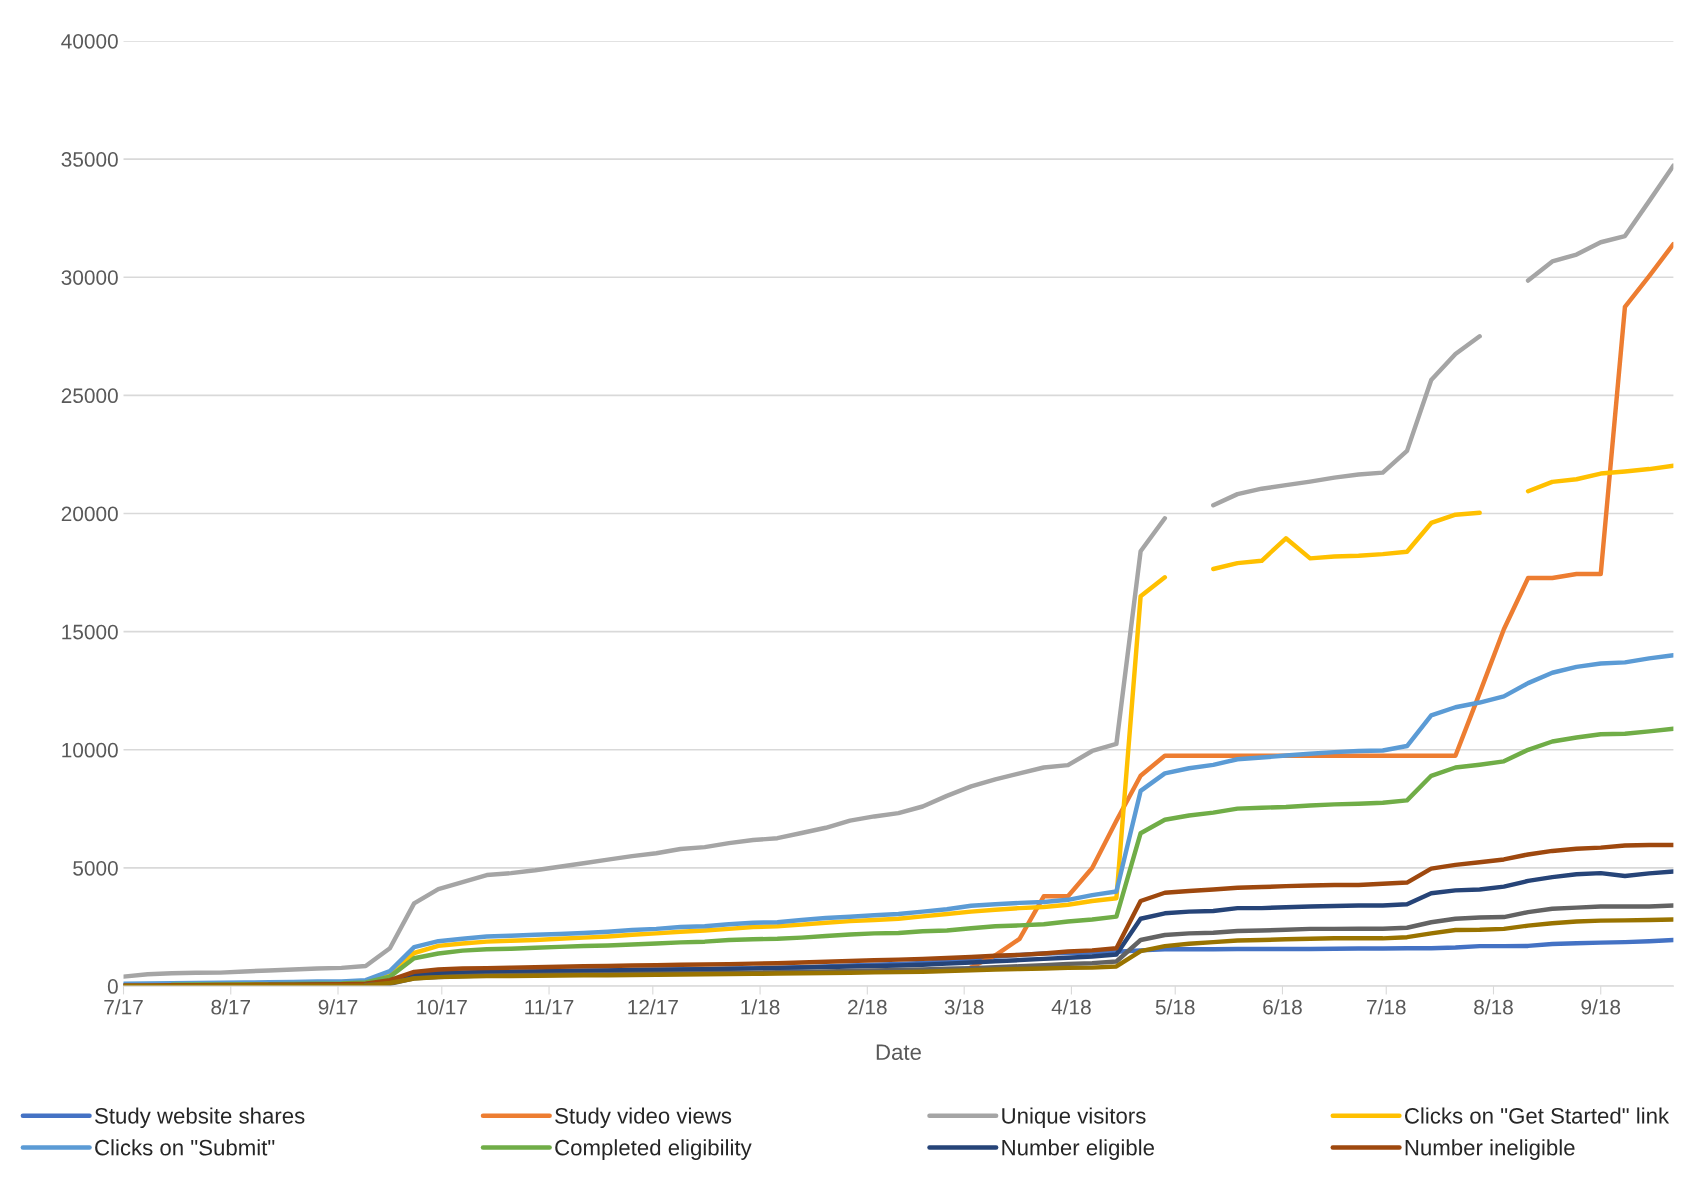  Describe the element at coordinates (89, 277) in the screenshot. I see `y-tick-label: 30000` at that location.